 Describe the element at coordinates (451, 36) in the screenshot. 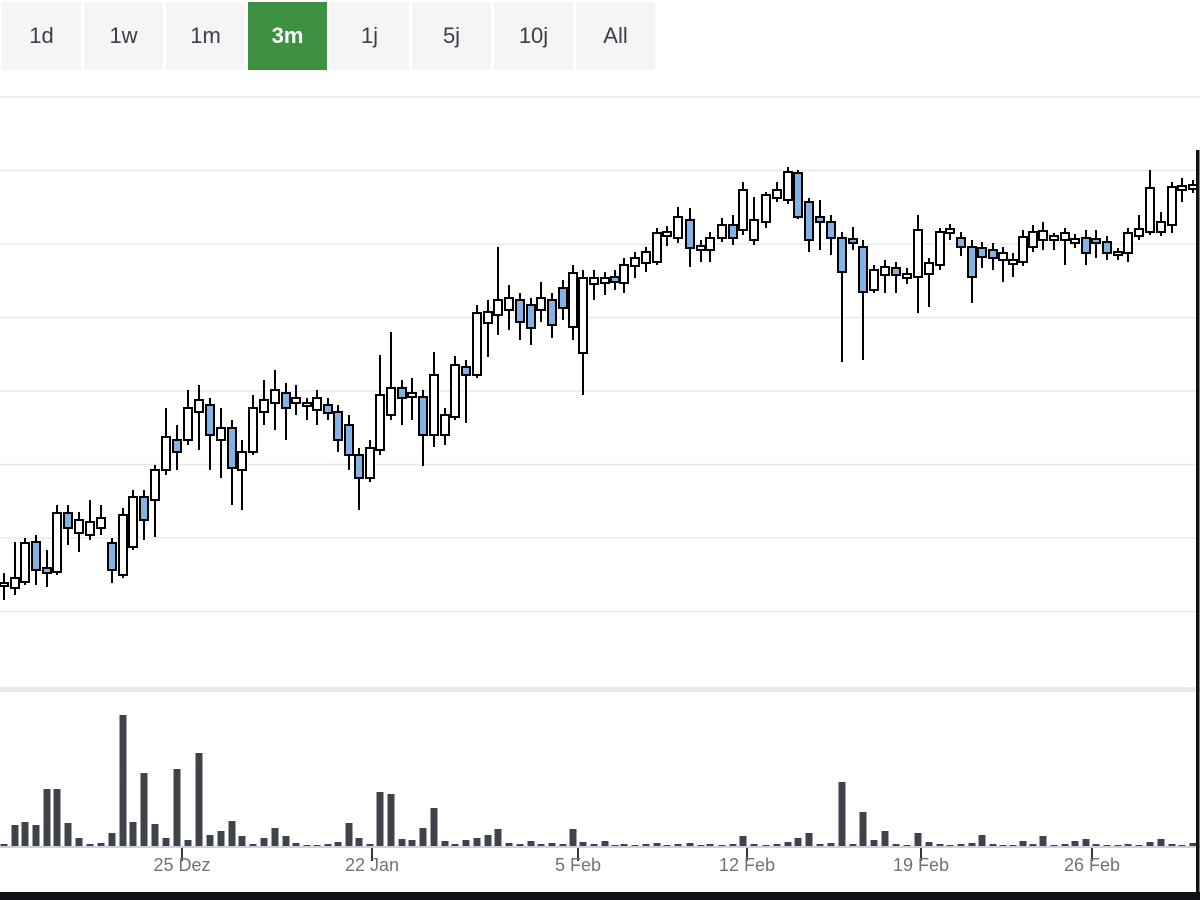

I see `range-button-5j: 5j` at that location.